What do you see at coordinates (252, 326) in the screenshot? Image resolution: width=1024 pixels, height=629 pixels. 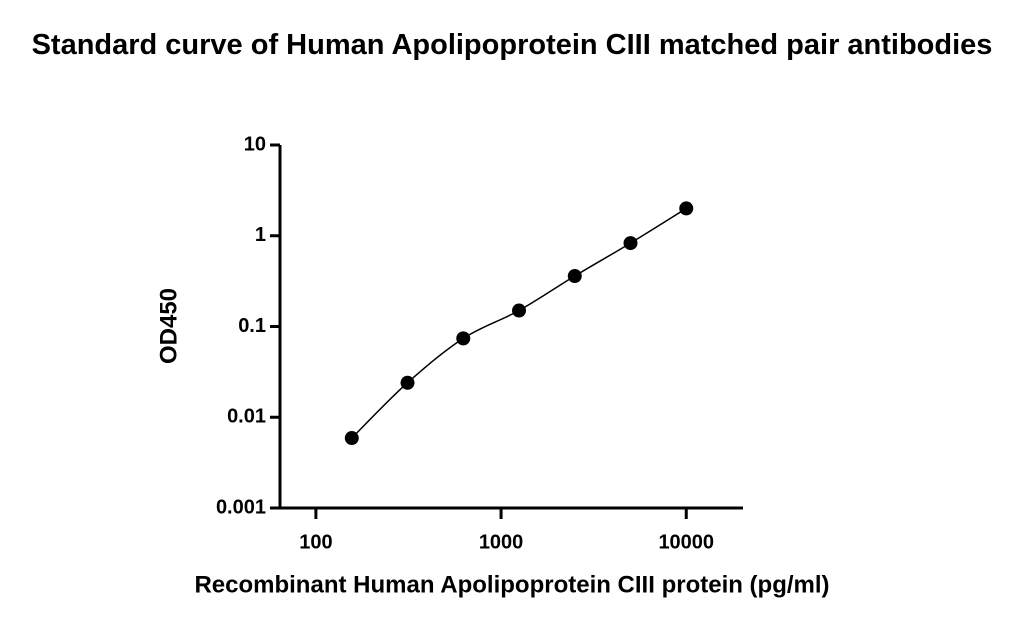 I see `y-tick-label: 0.1` at bounding box center [252, 326].